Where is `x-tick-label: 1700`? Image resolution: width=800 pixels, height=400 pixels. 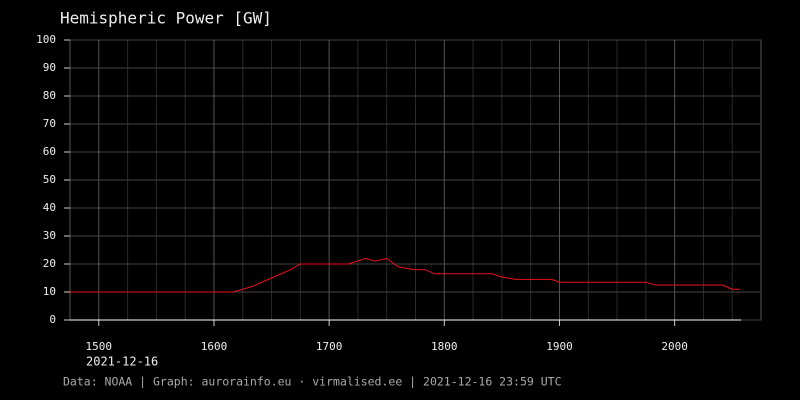
x-tick-label: 1700 is located at coordinates (329, 346).